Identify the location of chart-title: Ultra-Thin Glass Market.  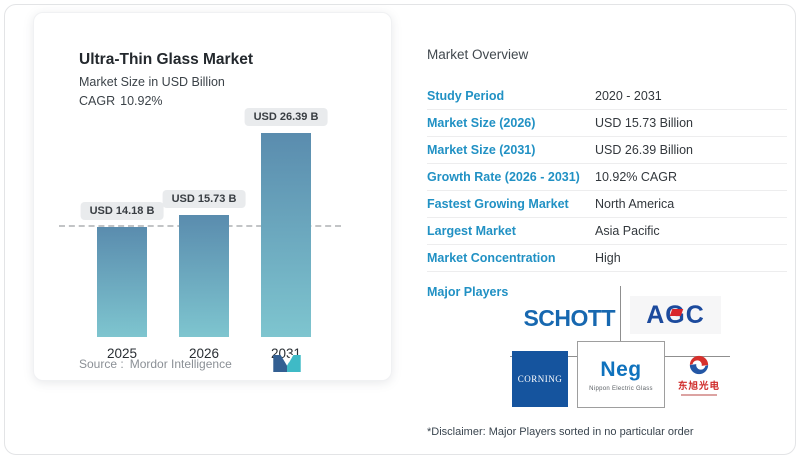
(166, 59).